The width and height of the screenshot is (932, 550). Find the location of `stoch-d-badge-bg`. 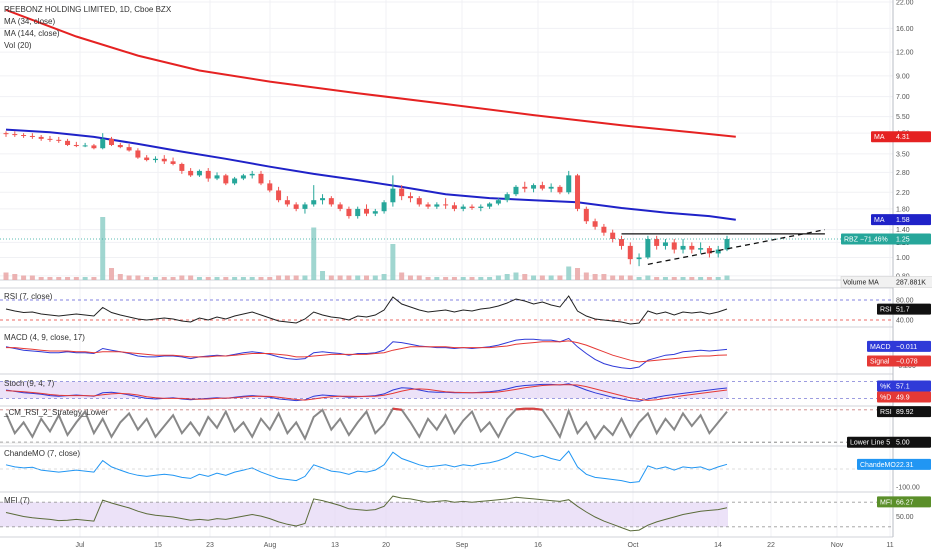

stoch-d-badge-bg is located at coordinates (904, 397).